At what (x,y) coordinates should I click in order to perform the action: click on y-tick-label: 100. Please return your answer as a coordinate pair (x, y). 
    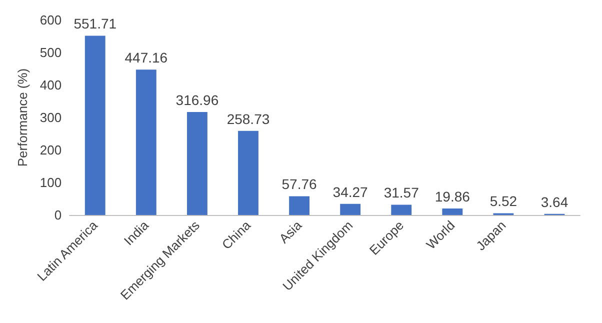
    Looking at the image, I should click on (51, 182).